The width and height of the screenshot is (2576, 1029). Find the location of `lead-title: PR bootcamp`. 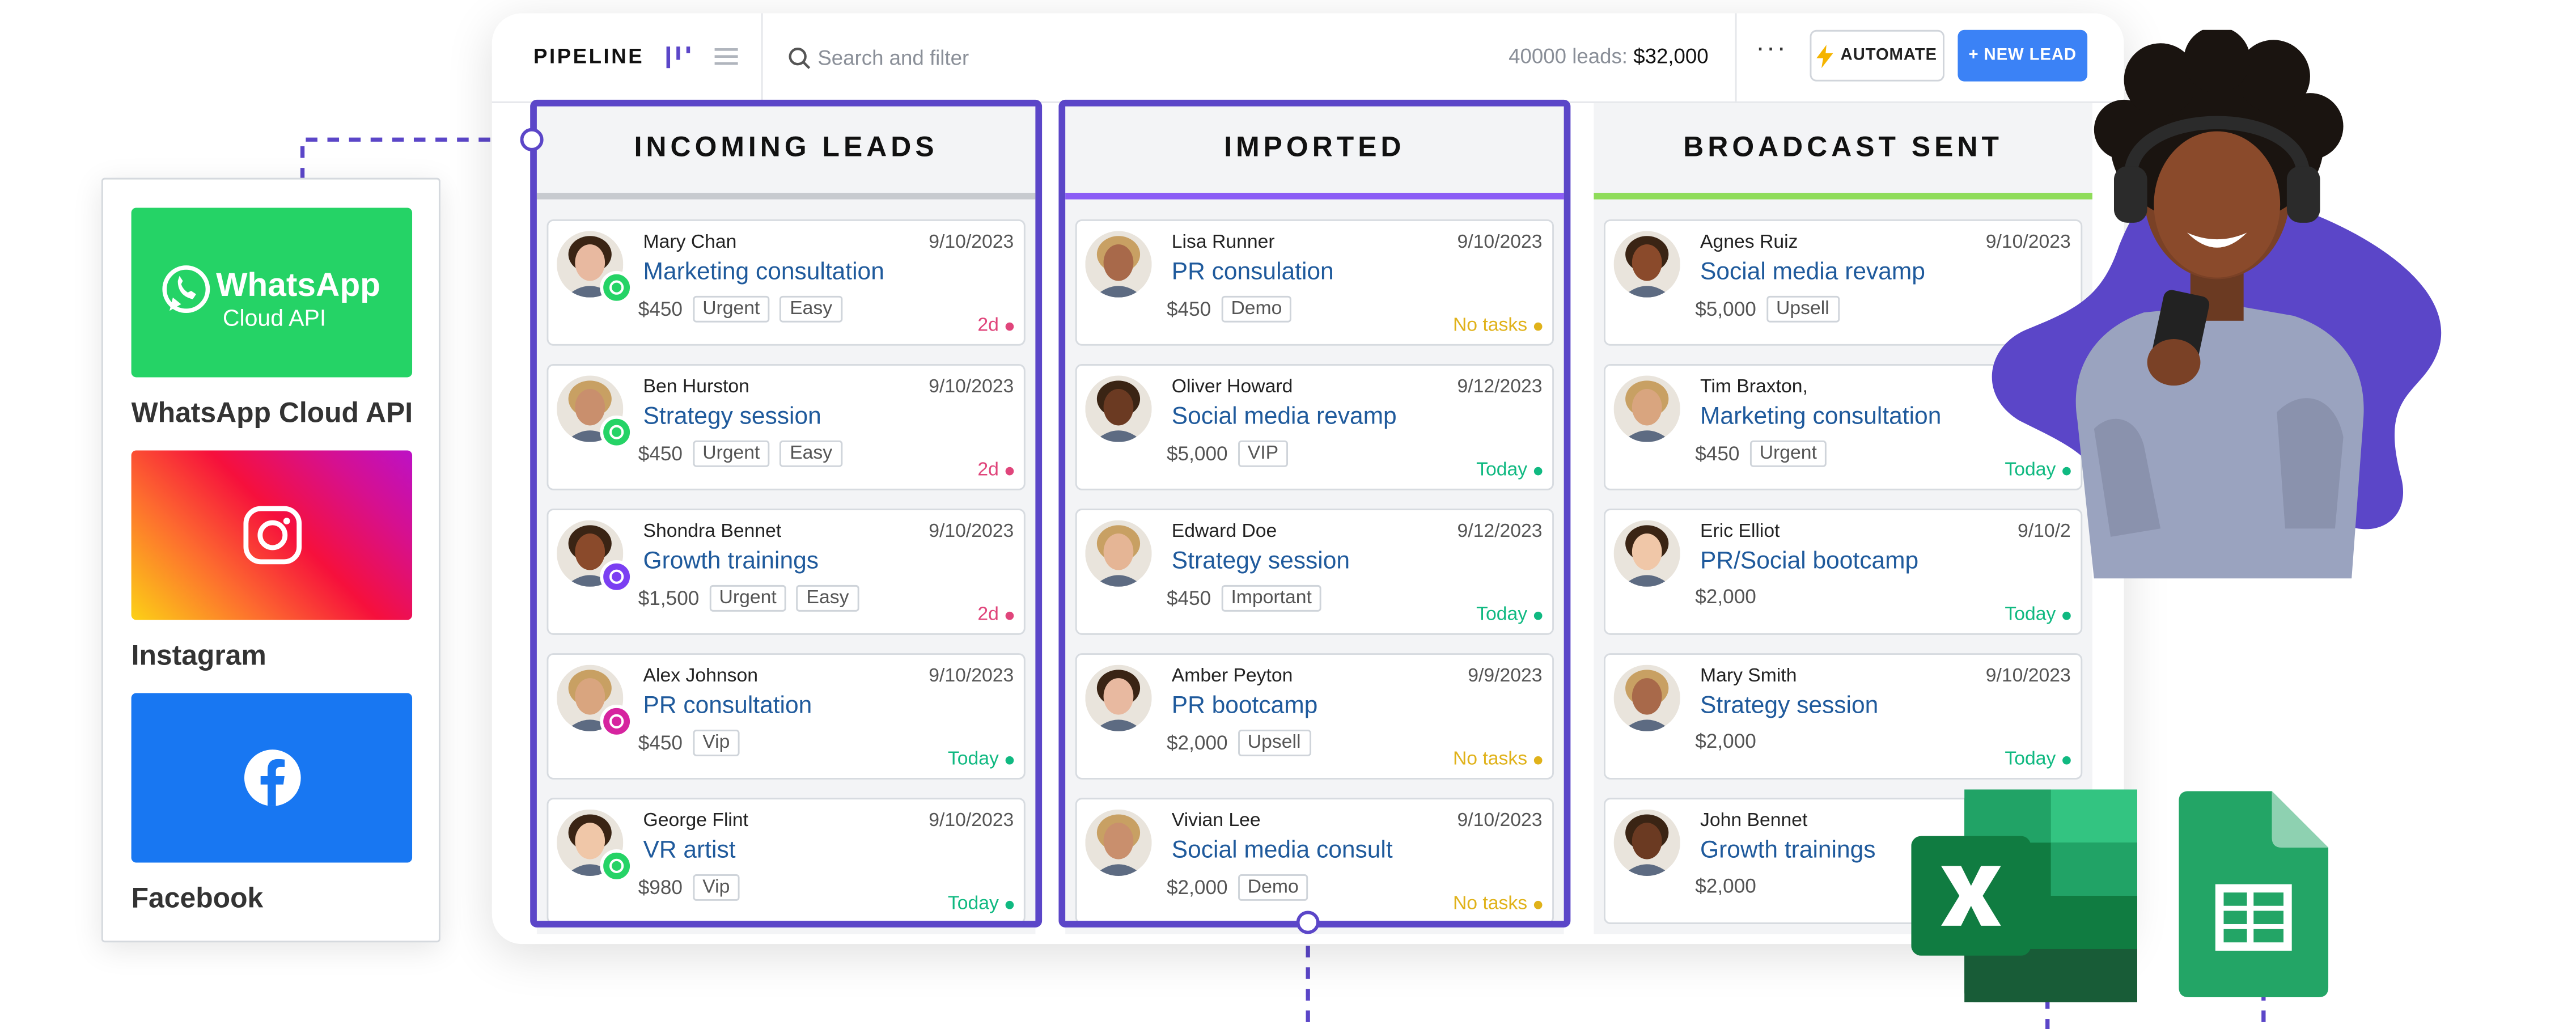

lead-title: PR bootcamp is located at coordinates (1244, 706).